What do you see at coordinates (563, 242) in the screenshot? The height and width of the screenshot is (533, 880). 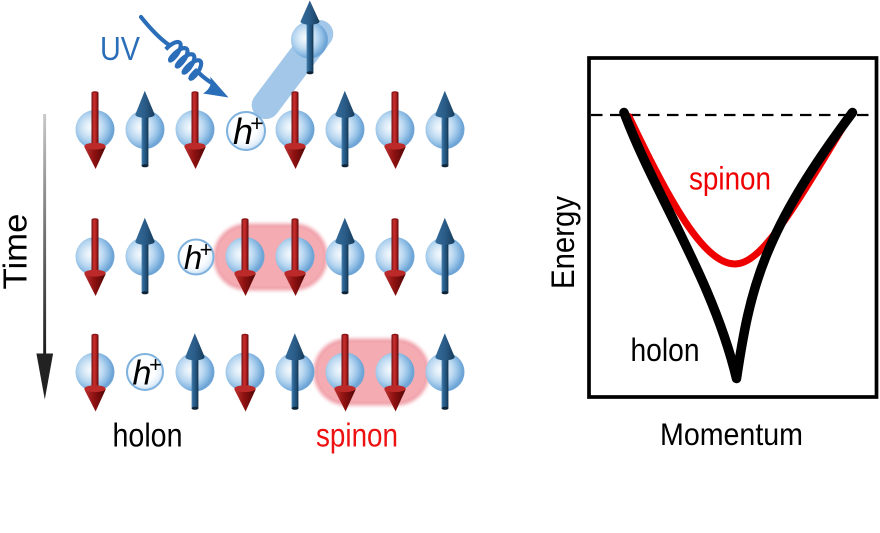 I see `svg-text: Energy` at bounding box center [563, 242].